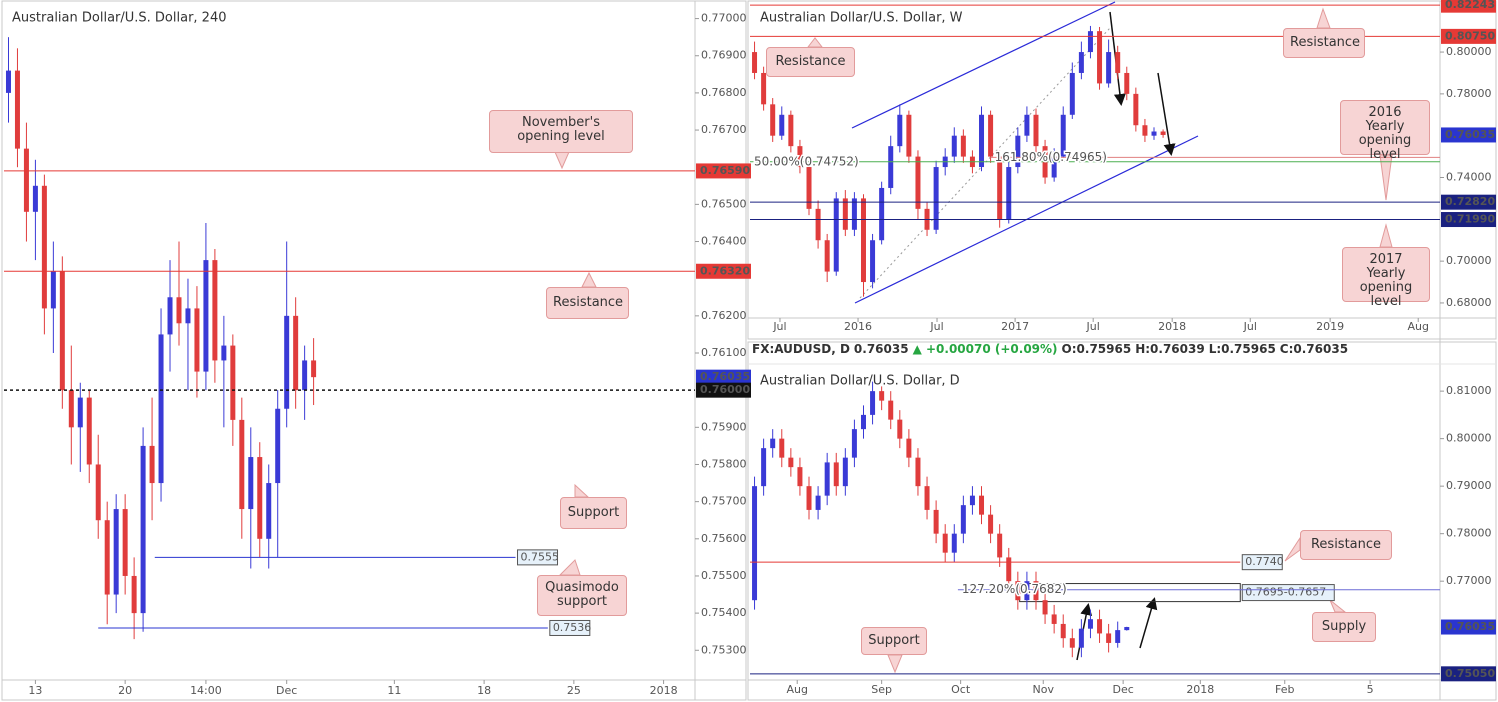 This screenshot has width=1498, height=702. Describe the element at coordinates (1469, 438) in the screenshot. I see `y-tick-label: 0.80000` at that location.